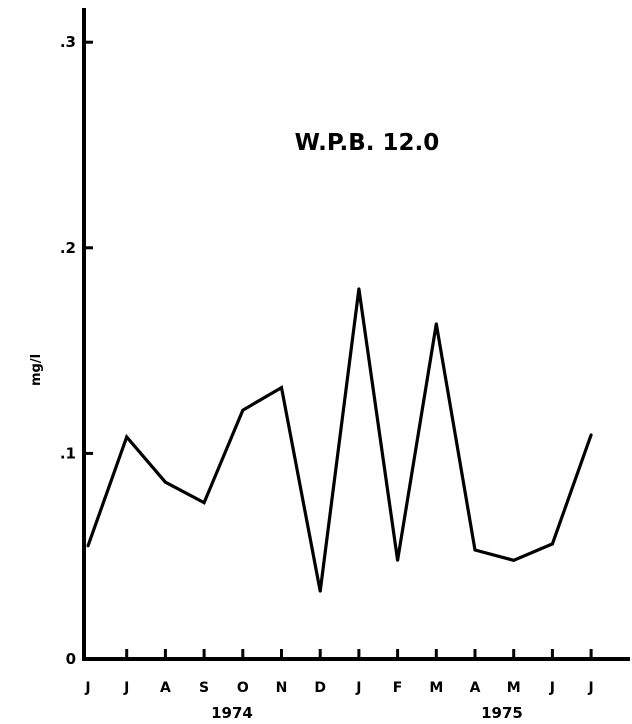 The height and width of the screenshot is (724, 632). Describe the element at coordinates (232, 713) in the screenshot. I see `year-label-1974: 1974` at that location.